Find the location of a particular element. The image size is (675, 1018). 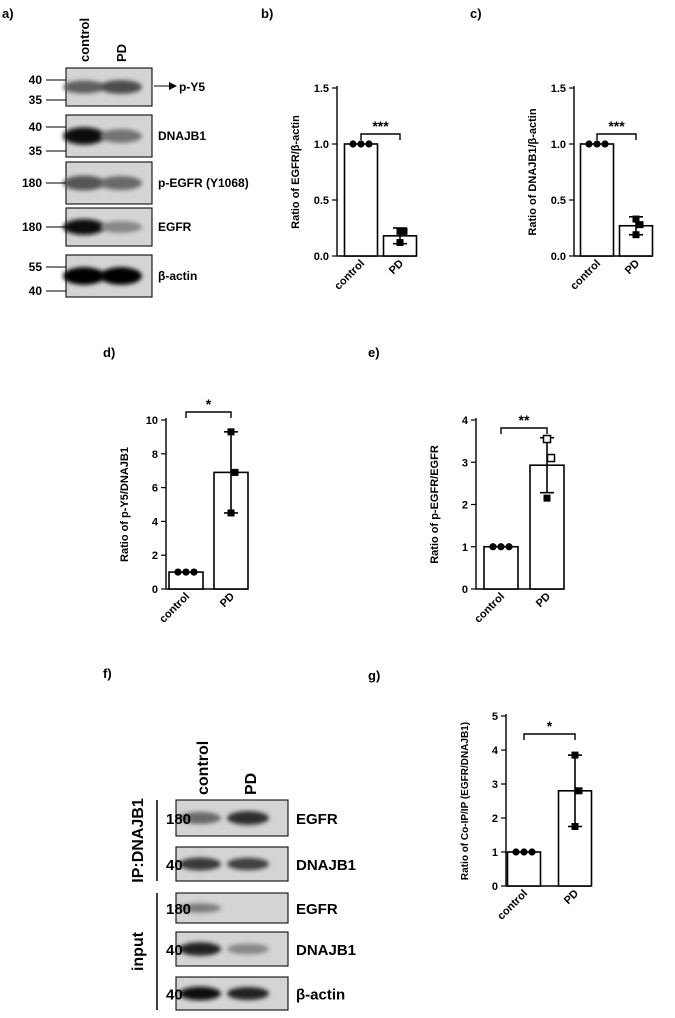

band-label: p-Y5 is located at coordinates (192, 87).